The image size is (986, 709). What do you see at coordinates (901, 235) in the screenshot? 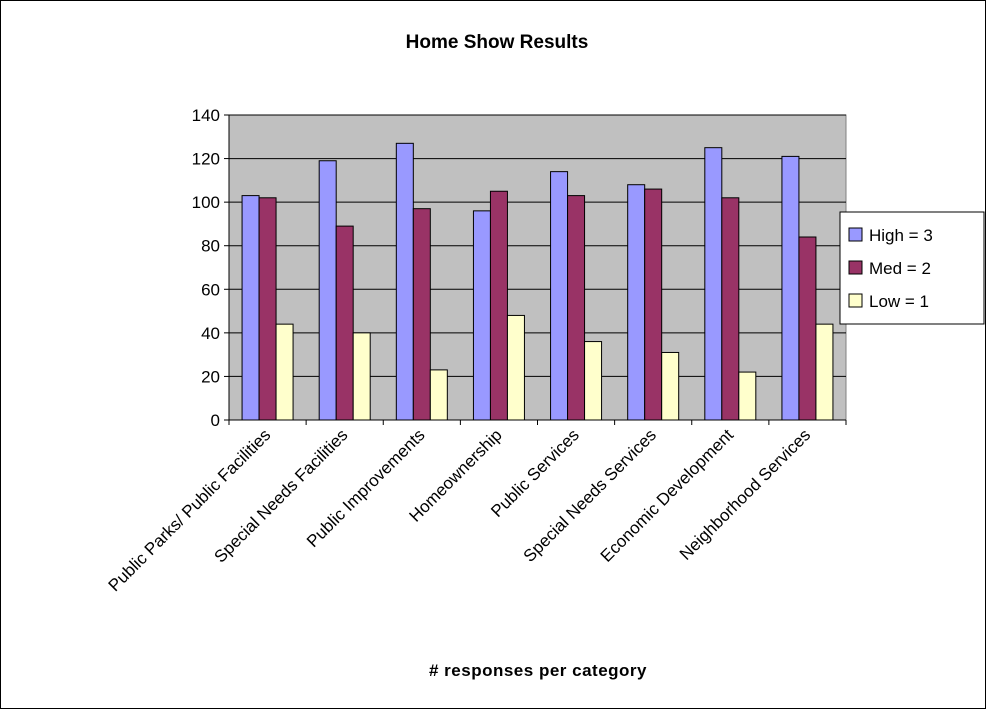
I see `legend-label: High = 3` at bounding box center [901, 235].